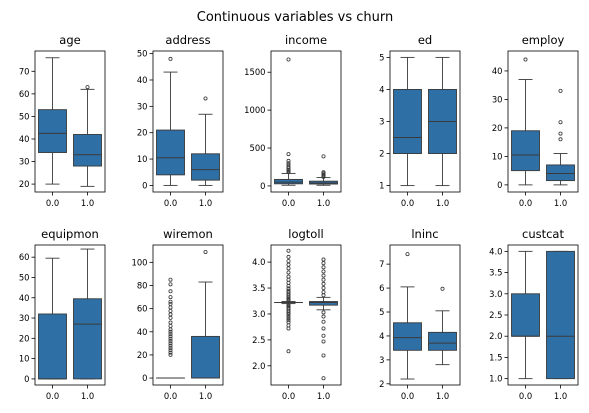 Image resolution: width=589 pixels, height=413 pixels. What do you see at coordinates (381, 312) in the screenshot?
I see `y-tick-label: 5` at bounding box center [381, 312].